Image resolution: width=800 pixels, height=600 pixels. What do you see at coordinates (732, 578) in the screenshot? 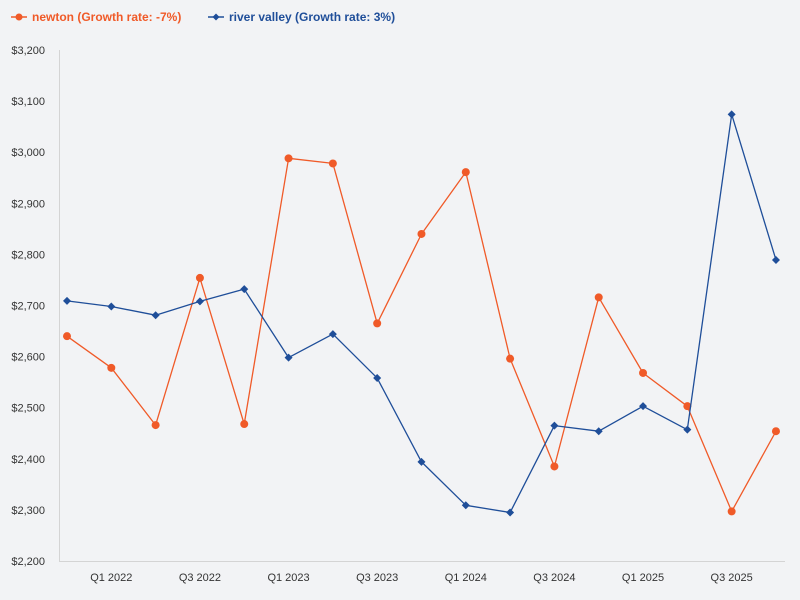
I see `x-tick-label: Q3 2025` at bounding box center [732, 578].